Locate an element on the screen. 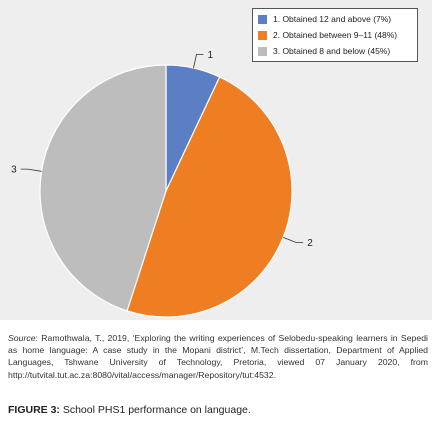  slice-label-3: 3 is located at coordinates (14, 170).